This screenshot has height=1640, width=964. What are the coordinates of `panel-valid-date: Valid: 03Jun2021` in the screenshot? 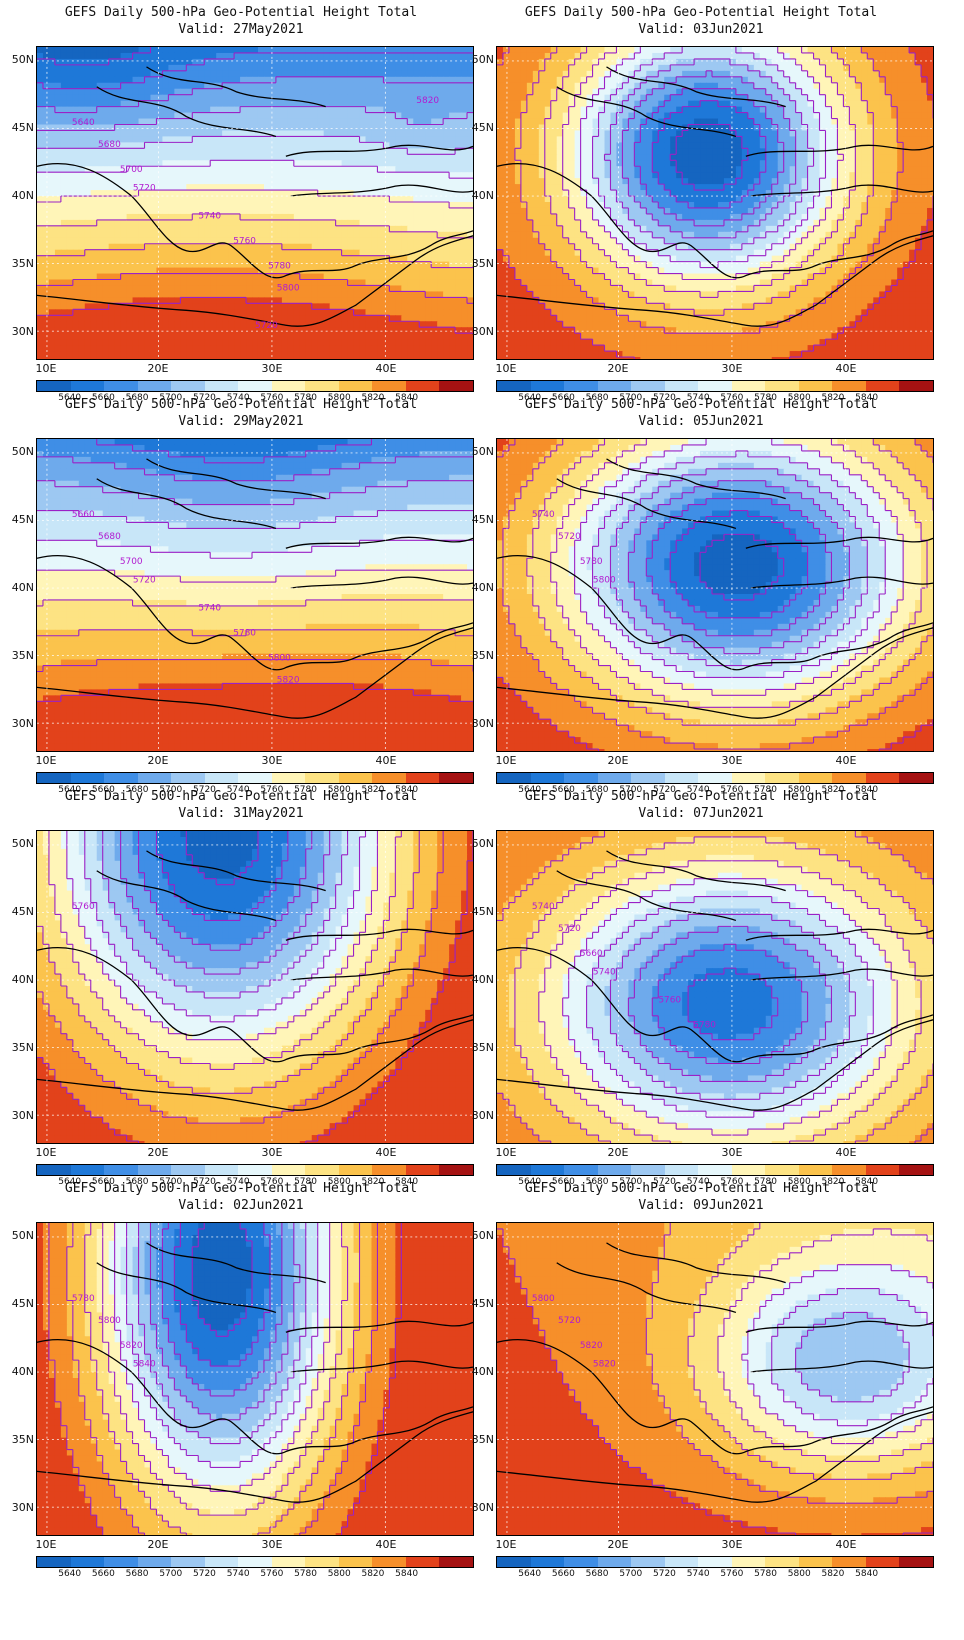 It's located at (701, 29).